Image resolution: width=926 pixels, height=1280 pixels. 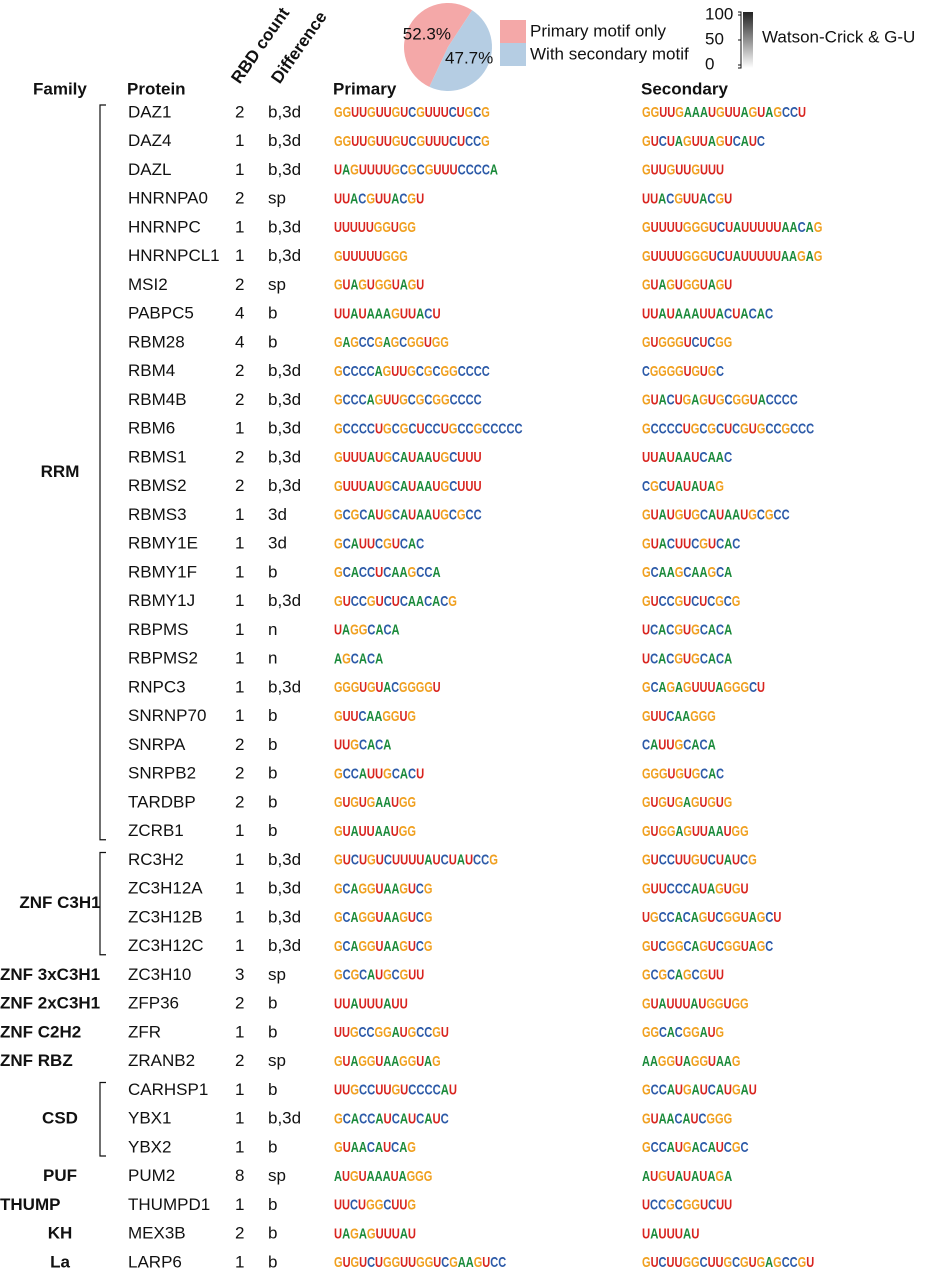 What do you see at coordinates (728, 428) in the screenshot?
I see `motif-logo: GCCCCUGCGCUCGUGCCGCCC` at bounding box center [728, 428].